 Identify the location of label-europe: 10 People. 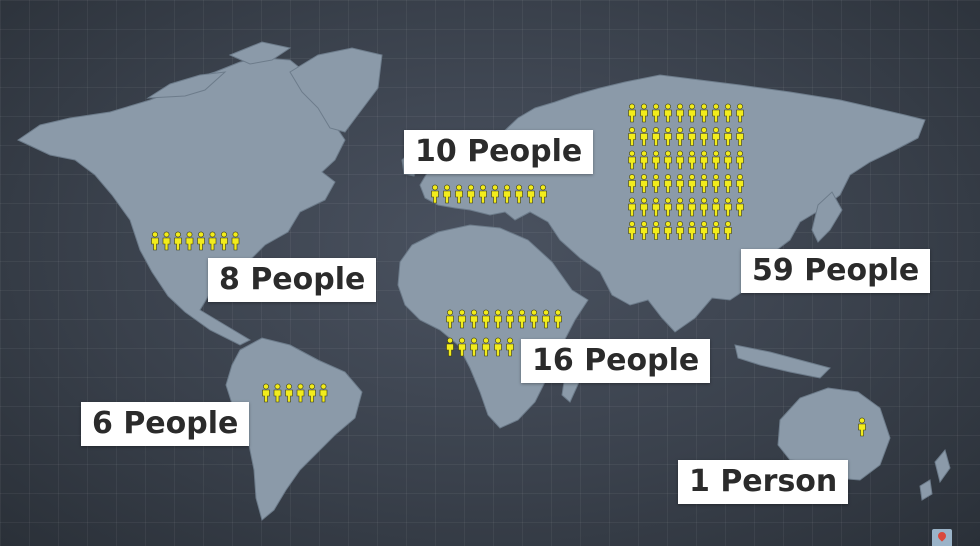
(499, 152).